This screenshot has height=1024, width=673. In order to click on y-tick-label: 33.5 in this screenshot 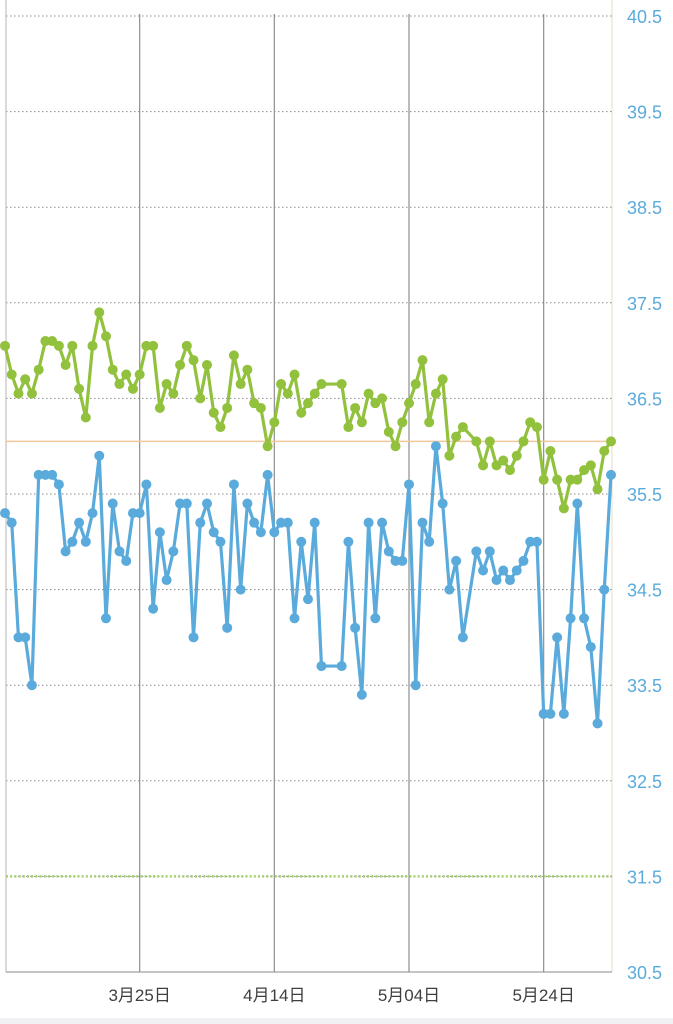, I will do `click(644, 686)`.